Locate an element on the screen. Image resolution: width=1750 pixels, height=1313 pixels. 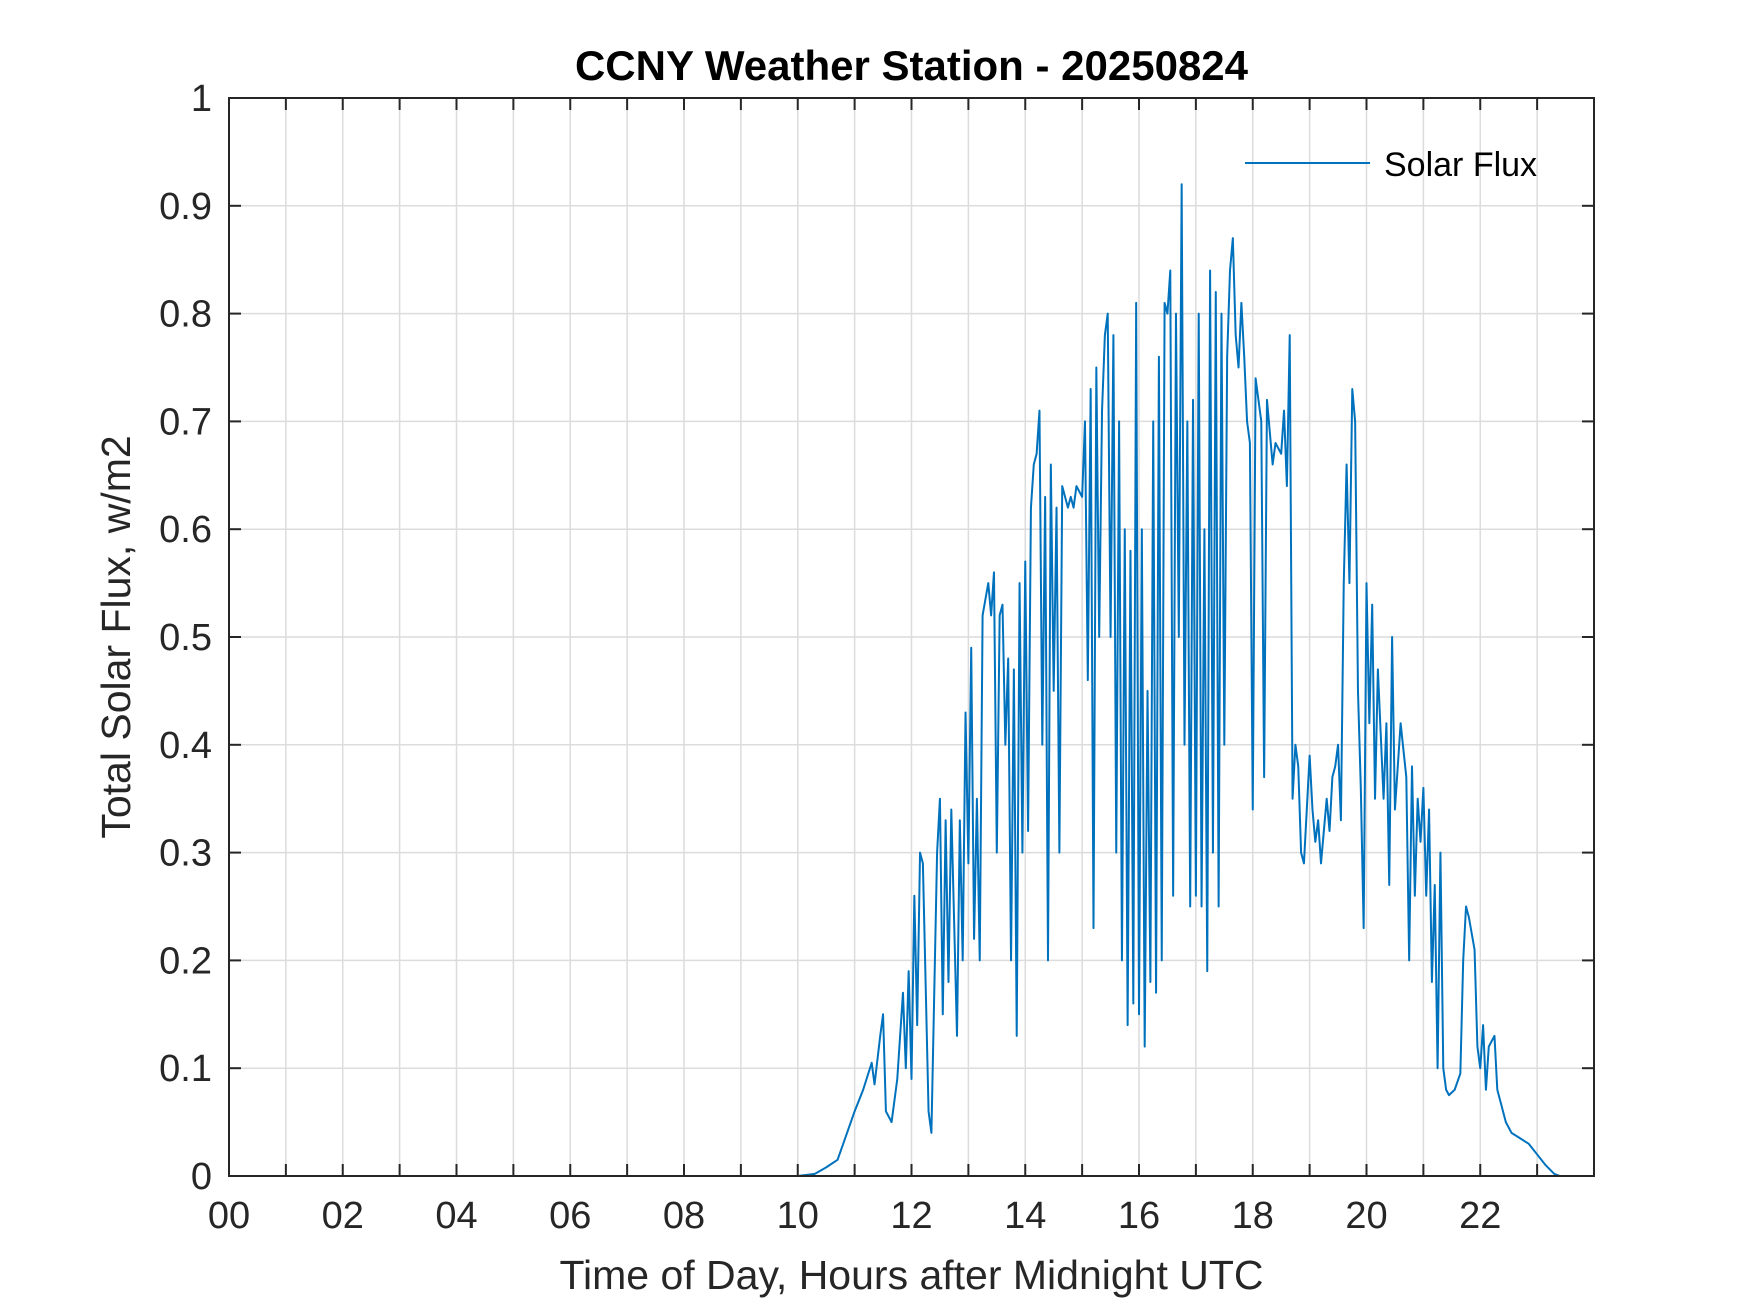
x-tick-label: 20 is located at coordinates (1366, 1216).